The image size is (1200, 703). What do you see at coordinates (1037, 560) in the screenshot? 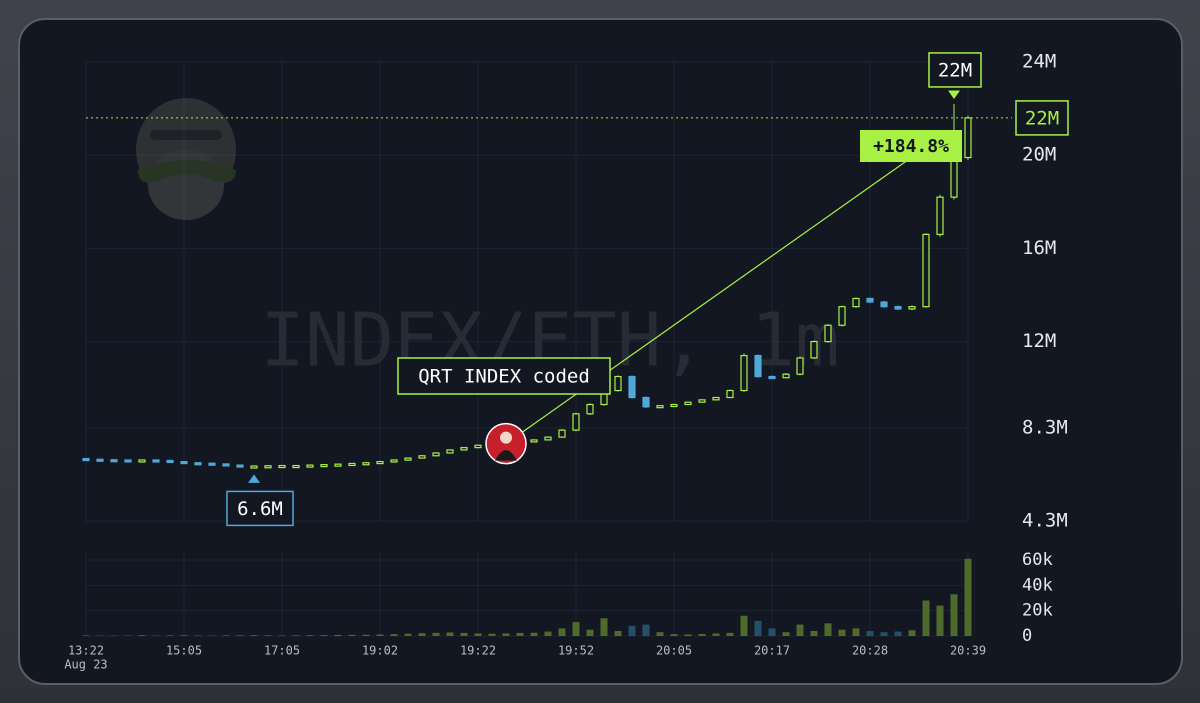
I see `y2-tick-label: 60k` at bounding box center [1037, 560].